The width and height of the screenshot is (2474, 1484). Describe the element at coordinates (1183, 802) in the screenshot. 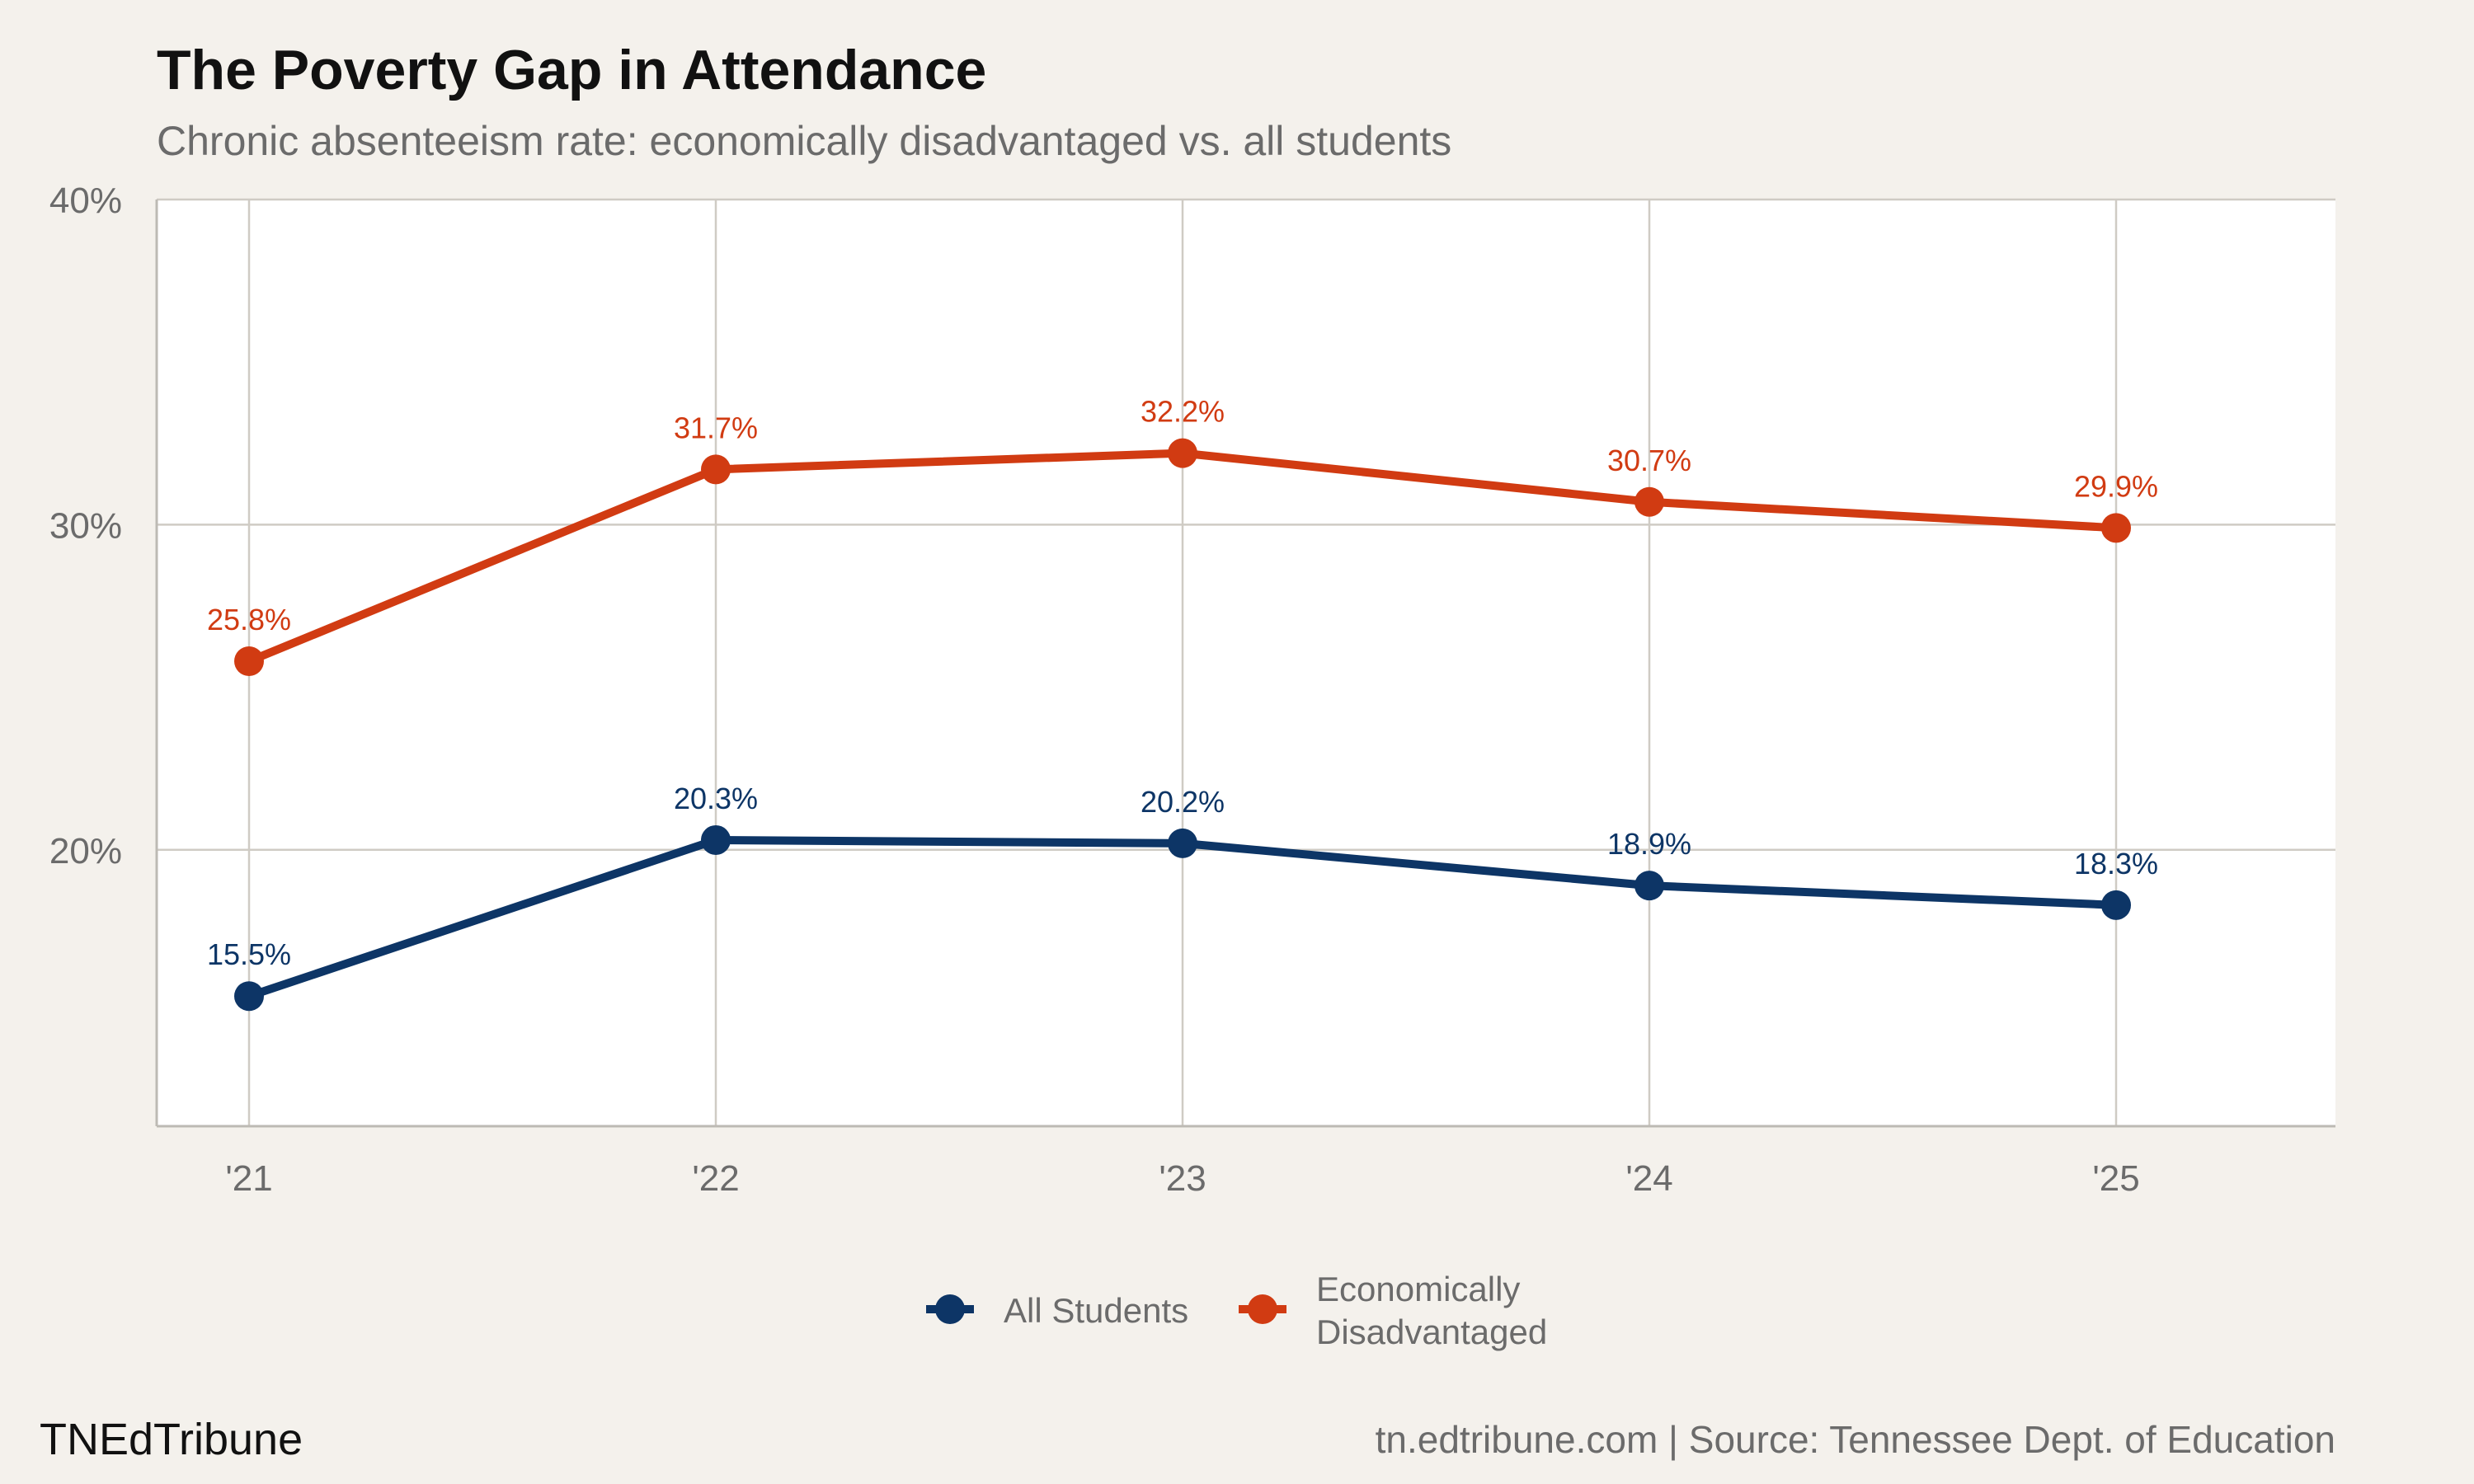

I see `data-label: 20.2%` at that location.